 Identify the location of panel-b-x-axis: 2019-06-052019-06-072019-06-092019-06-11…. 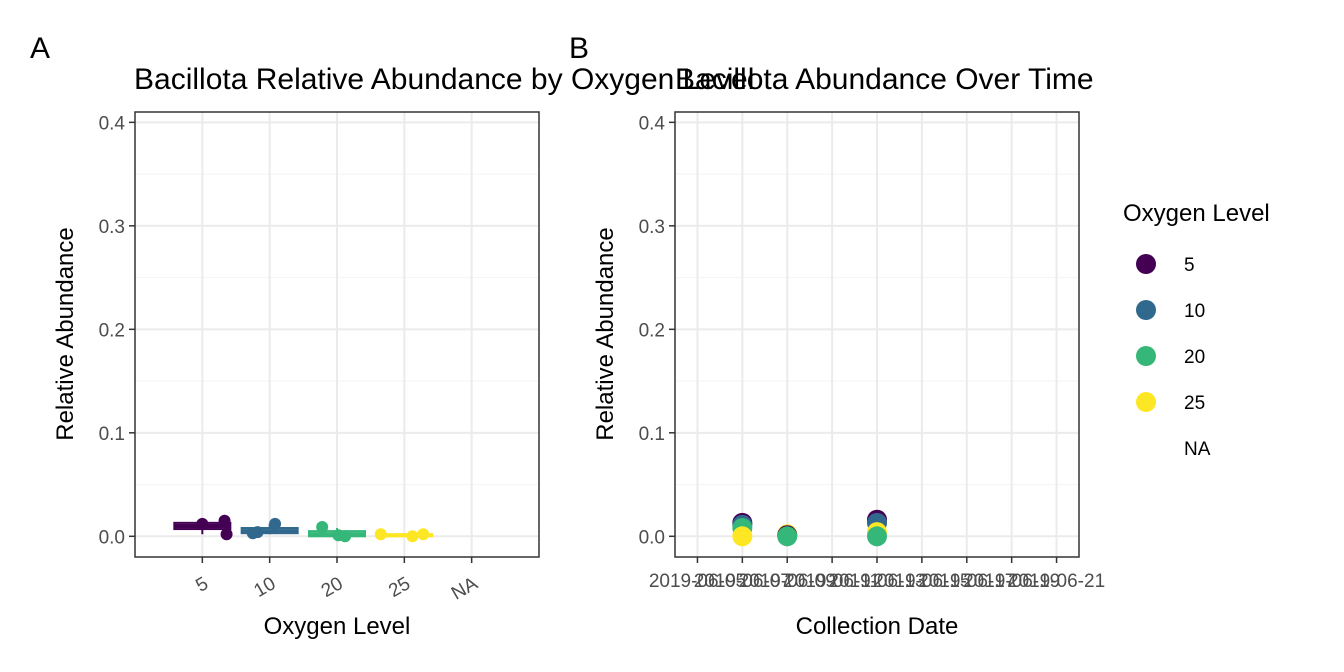
(877, 574).